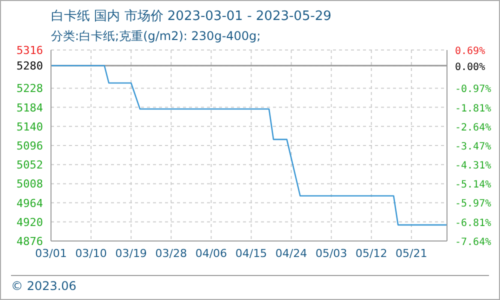 The image size is (500, 300). I want to click on x-tick-label: 03/19, so click(131, 253).